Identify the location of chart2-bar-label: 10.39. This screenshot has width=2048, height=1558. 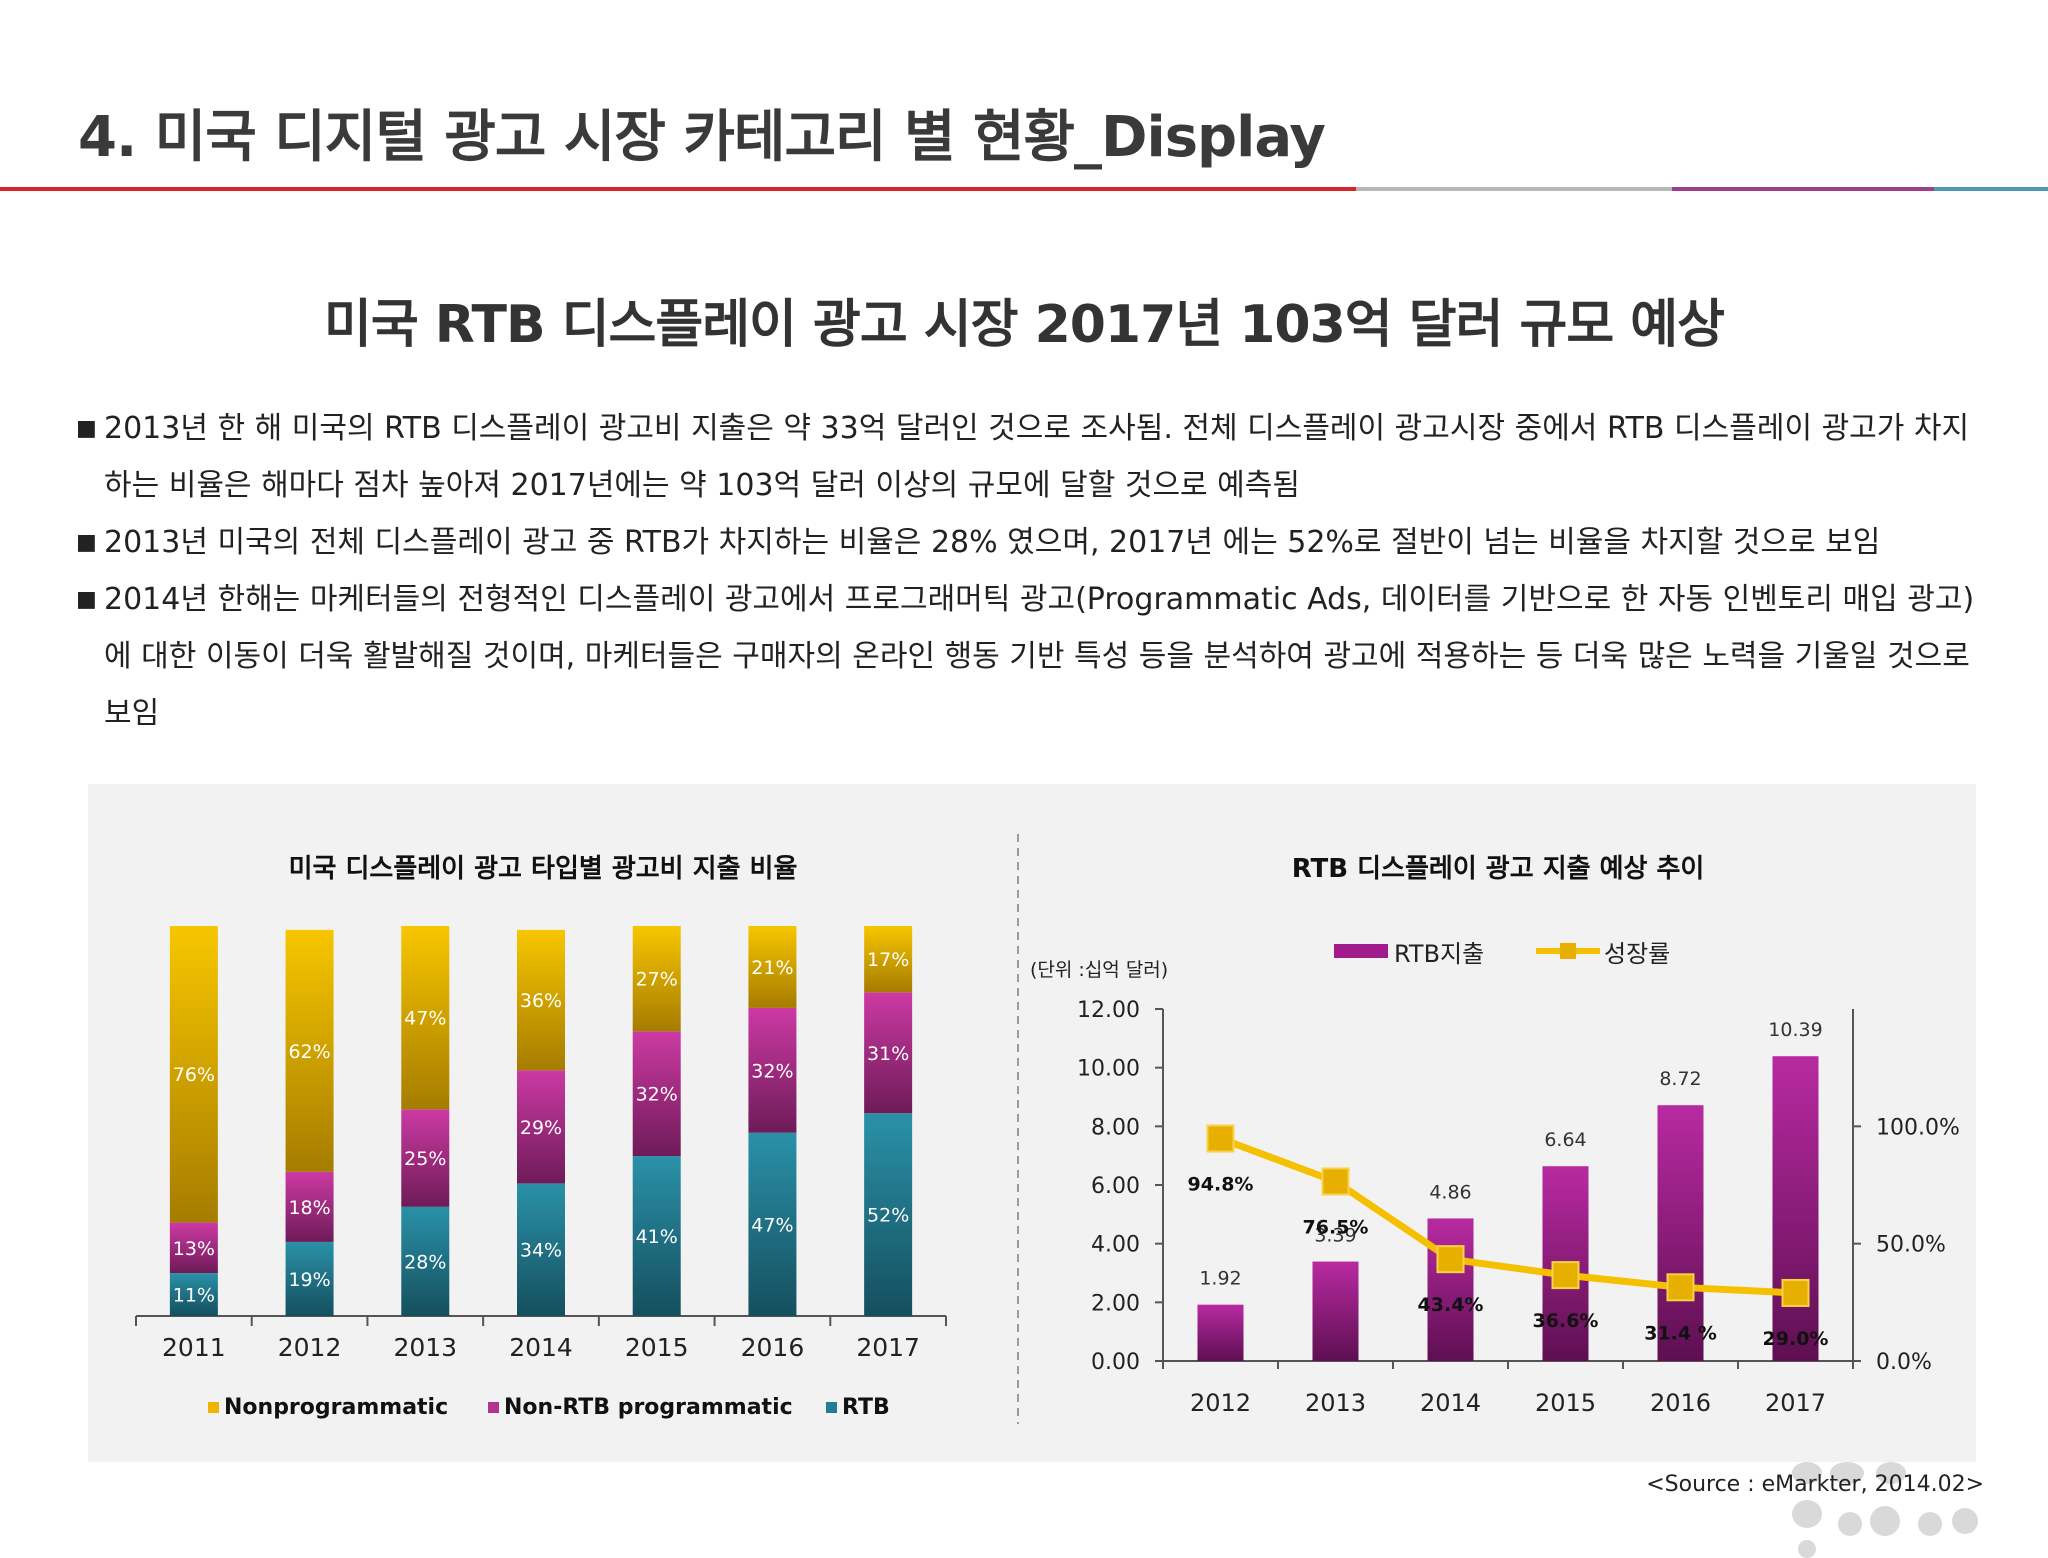
(1795, 1030).